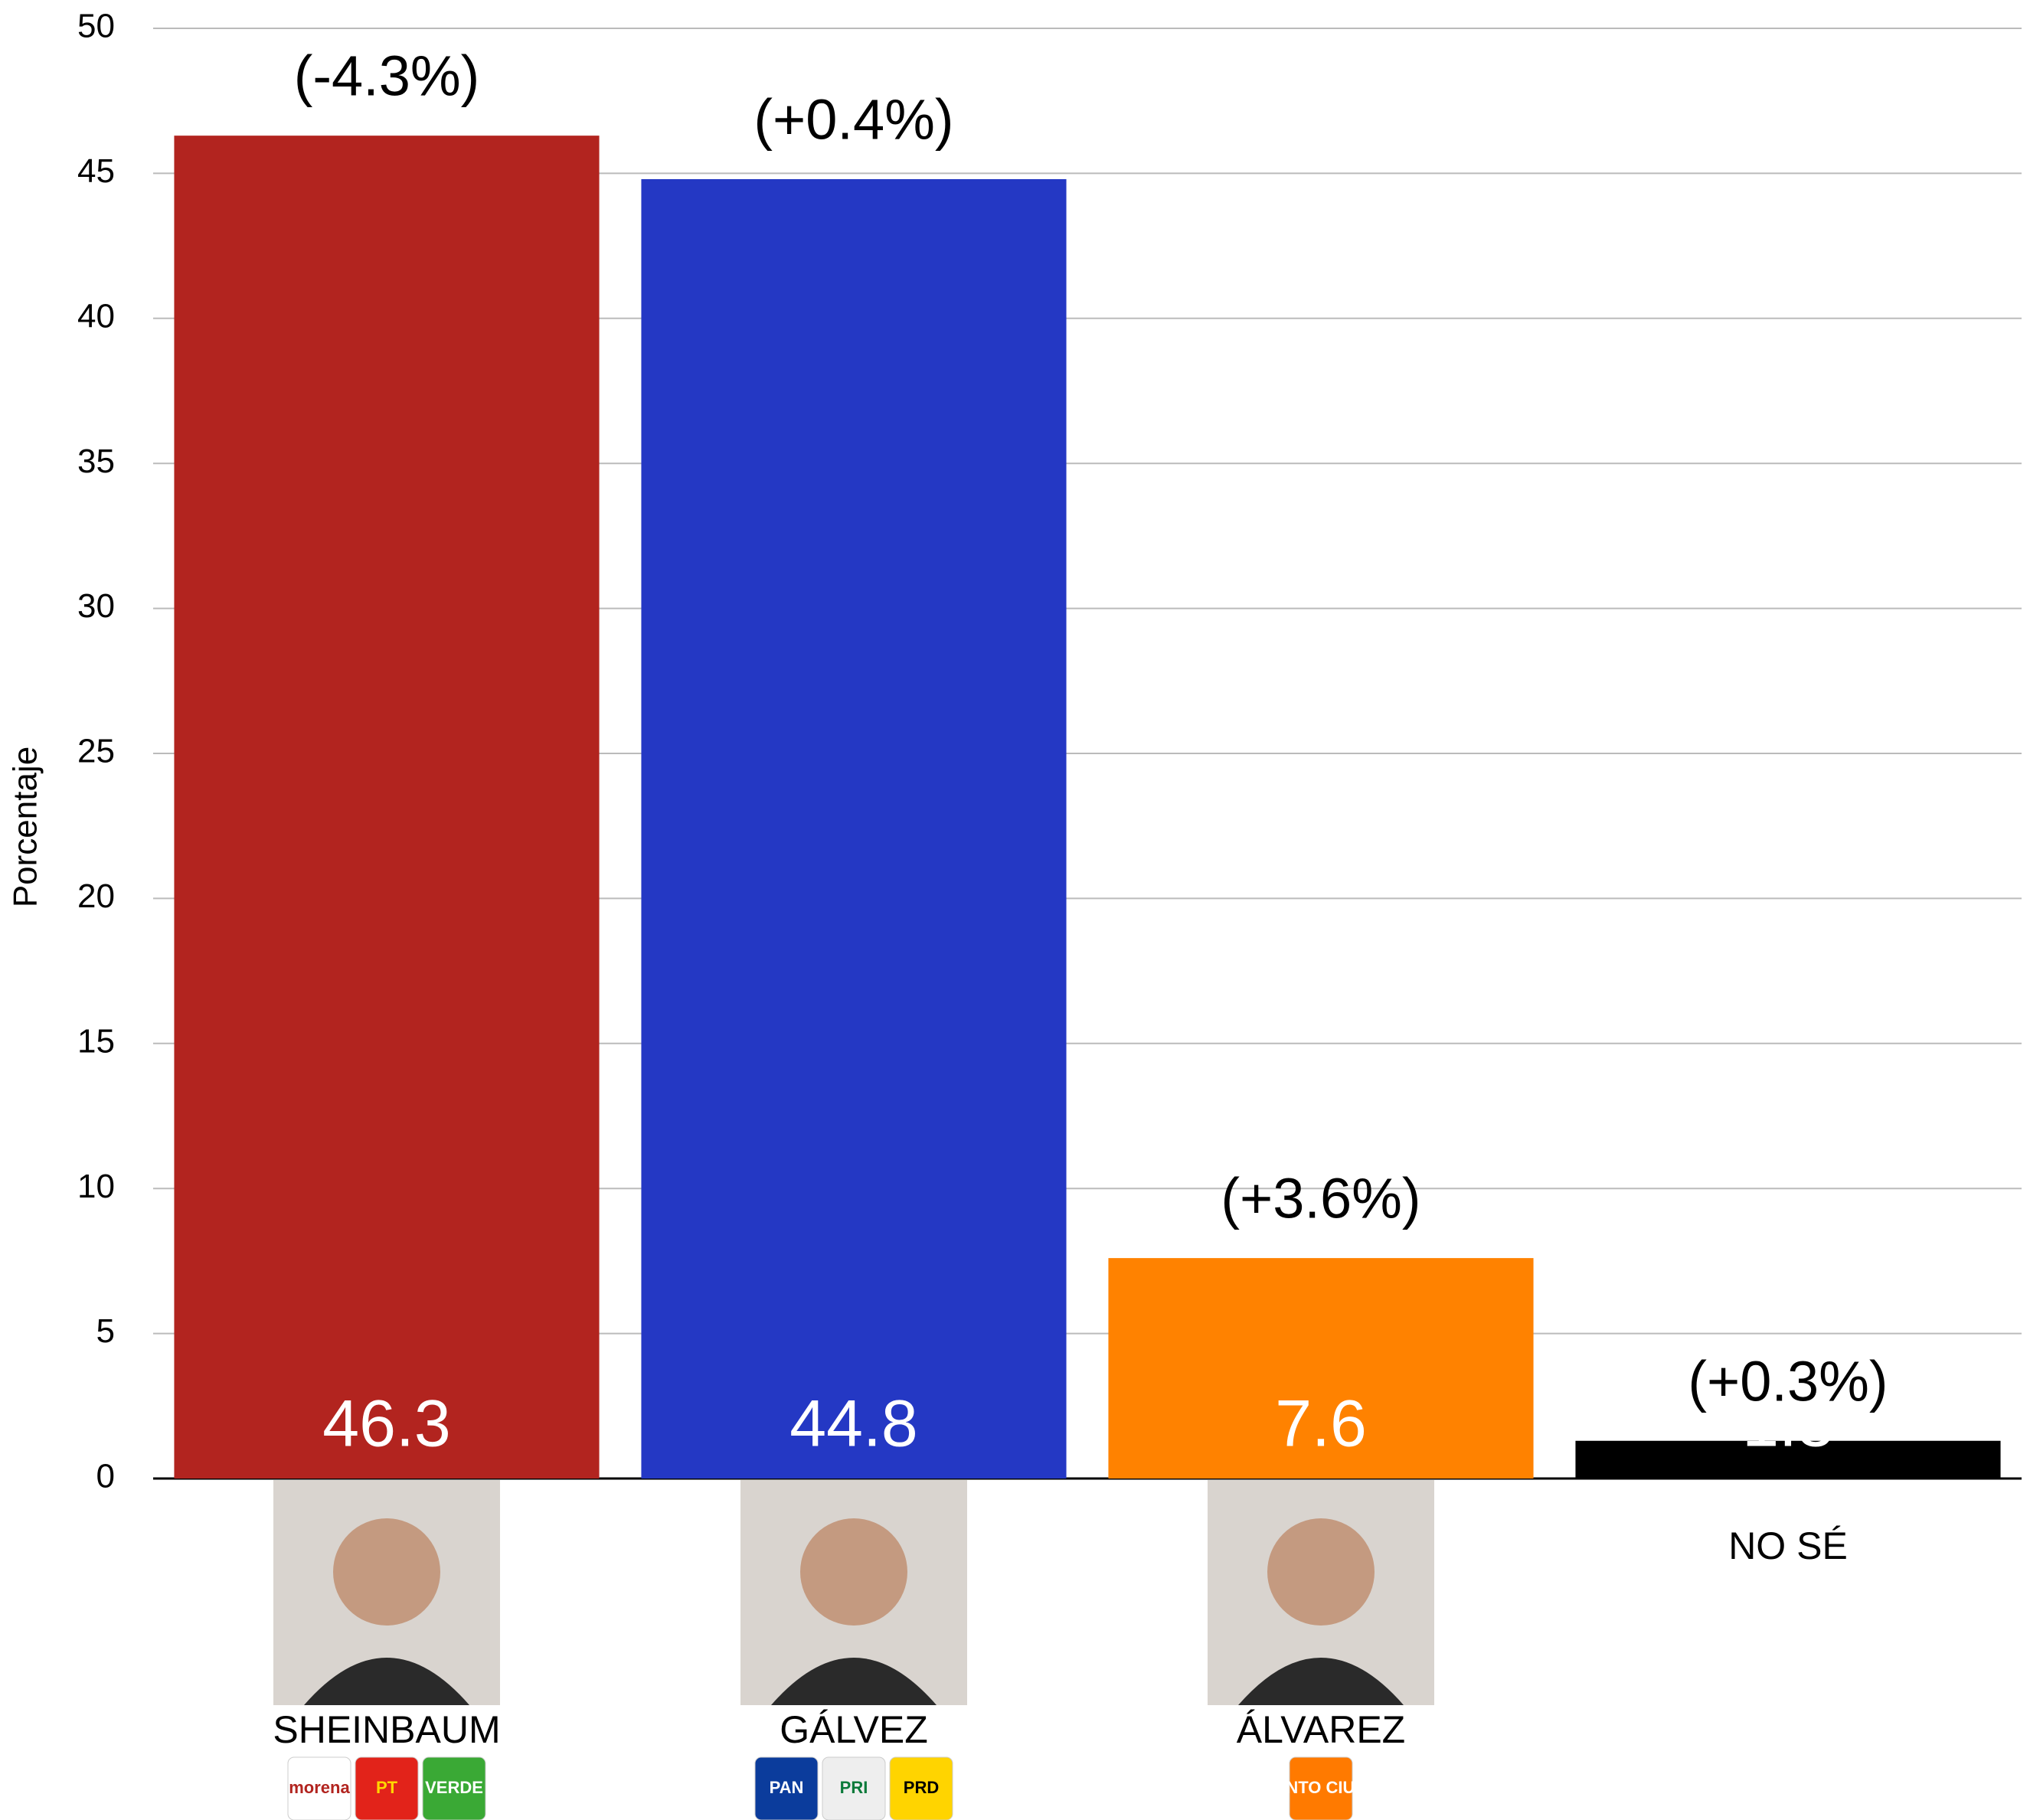 The height and width of the screenshot is (1820, 2030). What do you see at coordinates (105, 1331) in the screenshot?
I see `y-tick-label: 5` at bounding box center [105, 1331].